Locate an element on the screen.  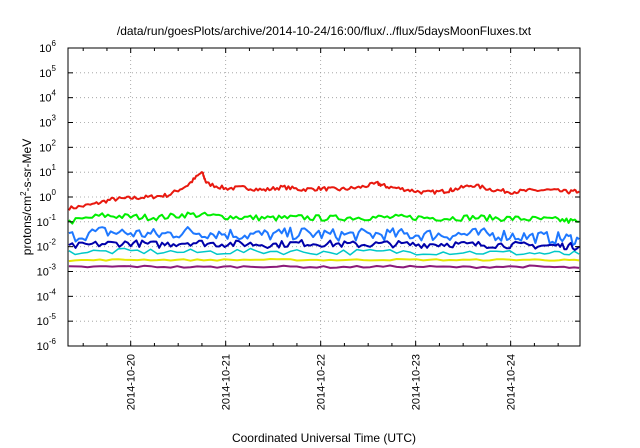
x-tick-label: 2014-10-21 is located at coordinates (227, 382).